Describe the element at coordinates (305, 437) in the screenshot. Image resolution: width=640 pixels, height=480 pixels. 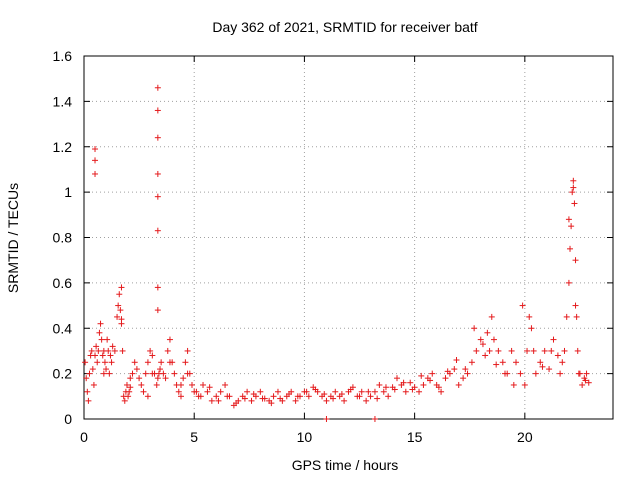
I see `x-tick-label: 10` at that location.